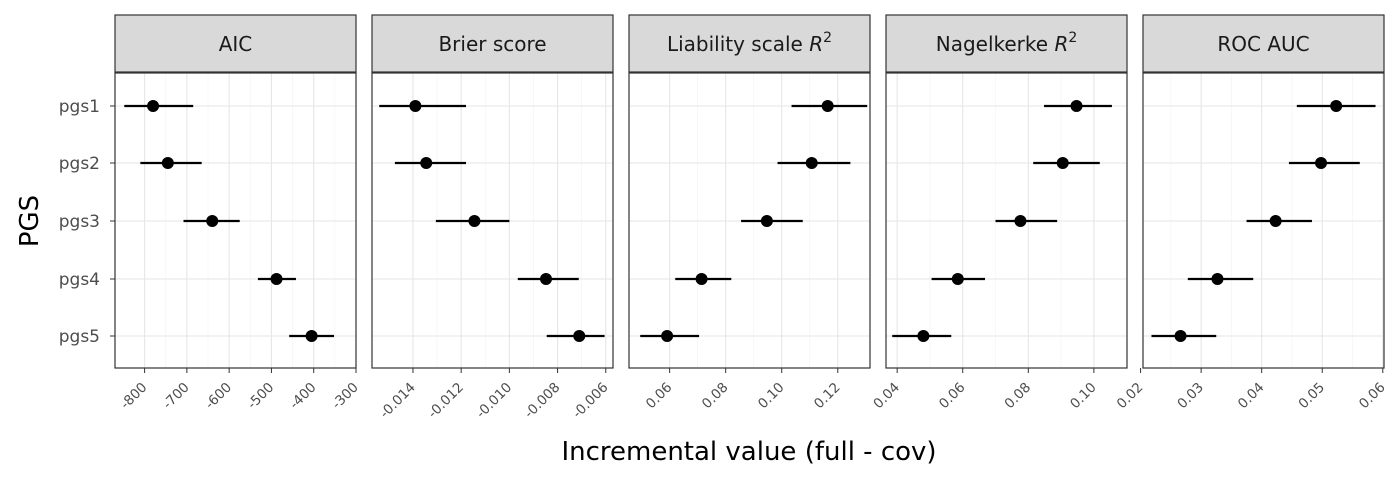  What do you see at coordinates (260, 396) in the screenshot?
I see `x-tick-label: -500` at bounding box center [260, 396].